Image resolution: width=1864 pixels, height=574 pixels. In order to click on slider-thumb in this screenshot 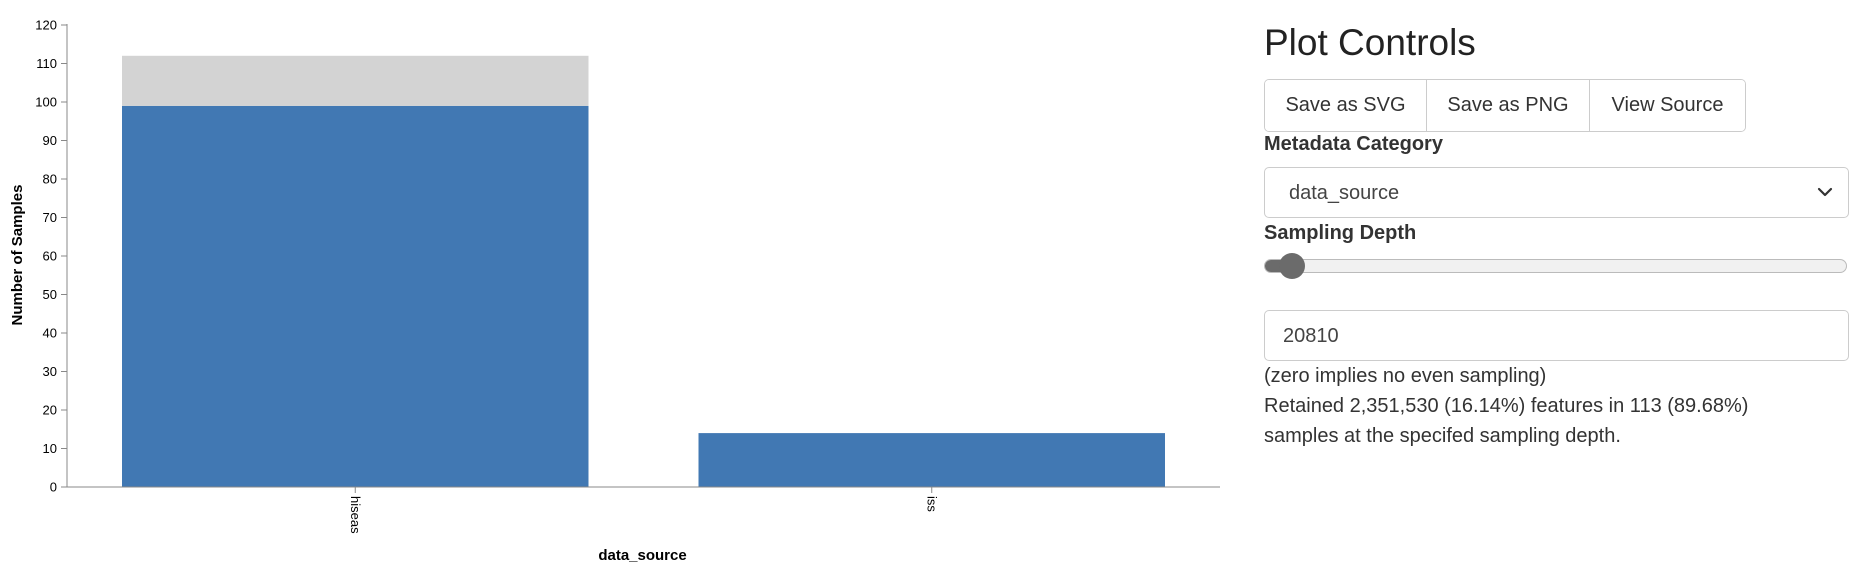, I will do `click(1291, 266)`.